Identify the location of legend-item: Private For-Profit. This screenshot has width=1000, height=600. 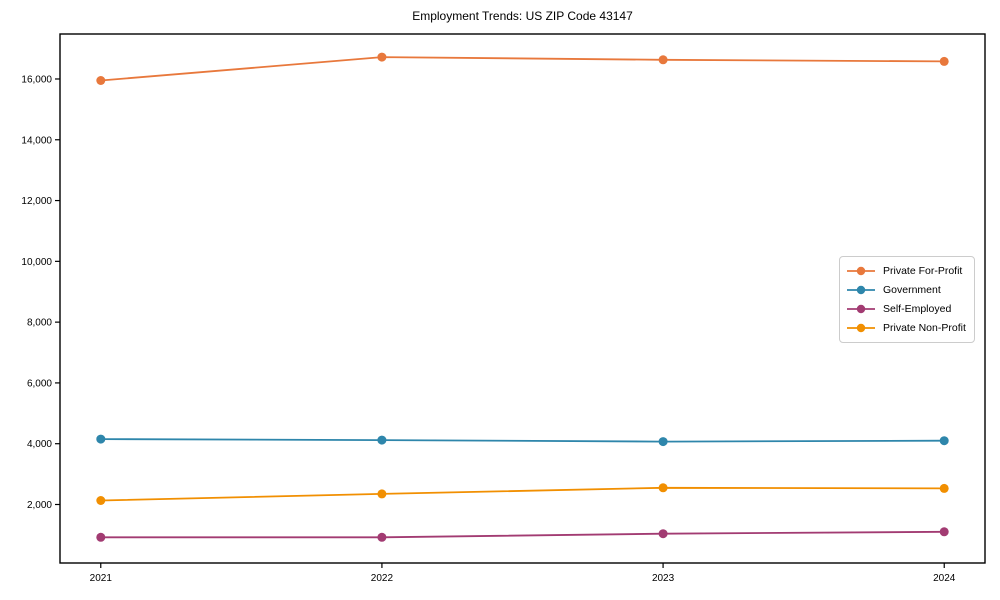
(907, 271).